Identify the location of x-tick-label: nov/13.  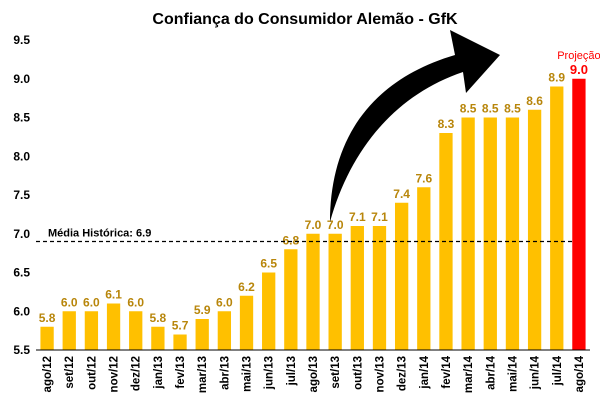
(380, 374).